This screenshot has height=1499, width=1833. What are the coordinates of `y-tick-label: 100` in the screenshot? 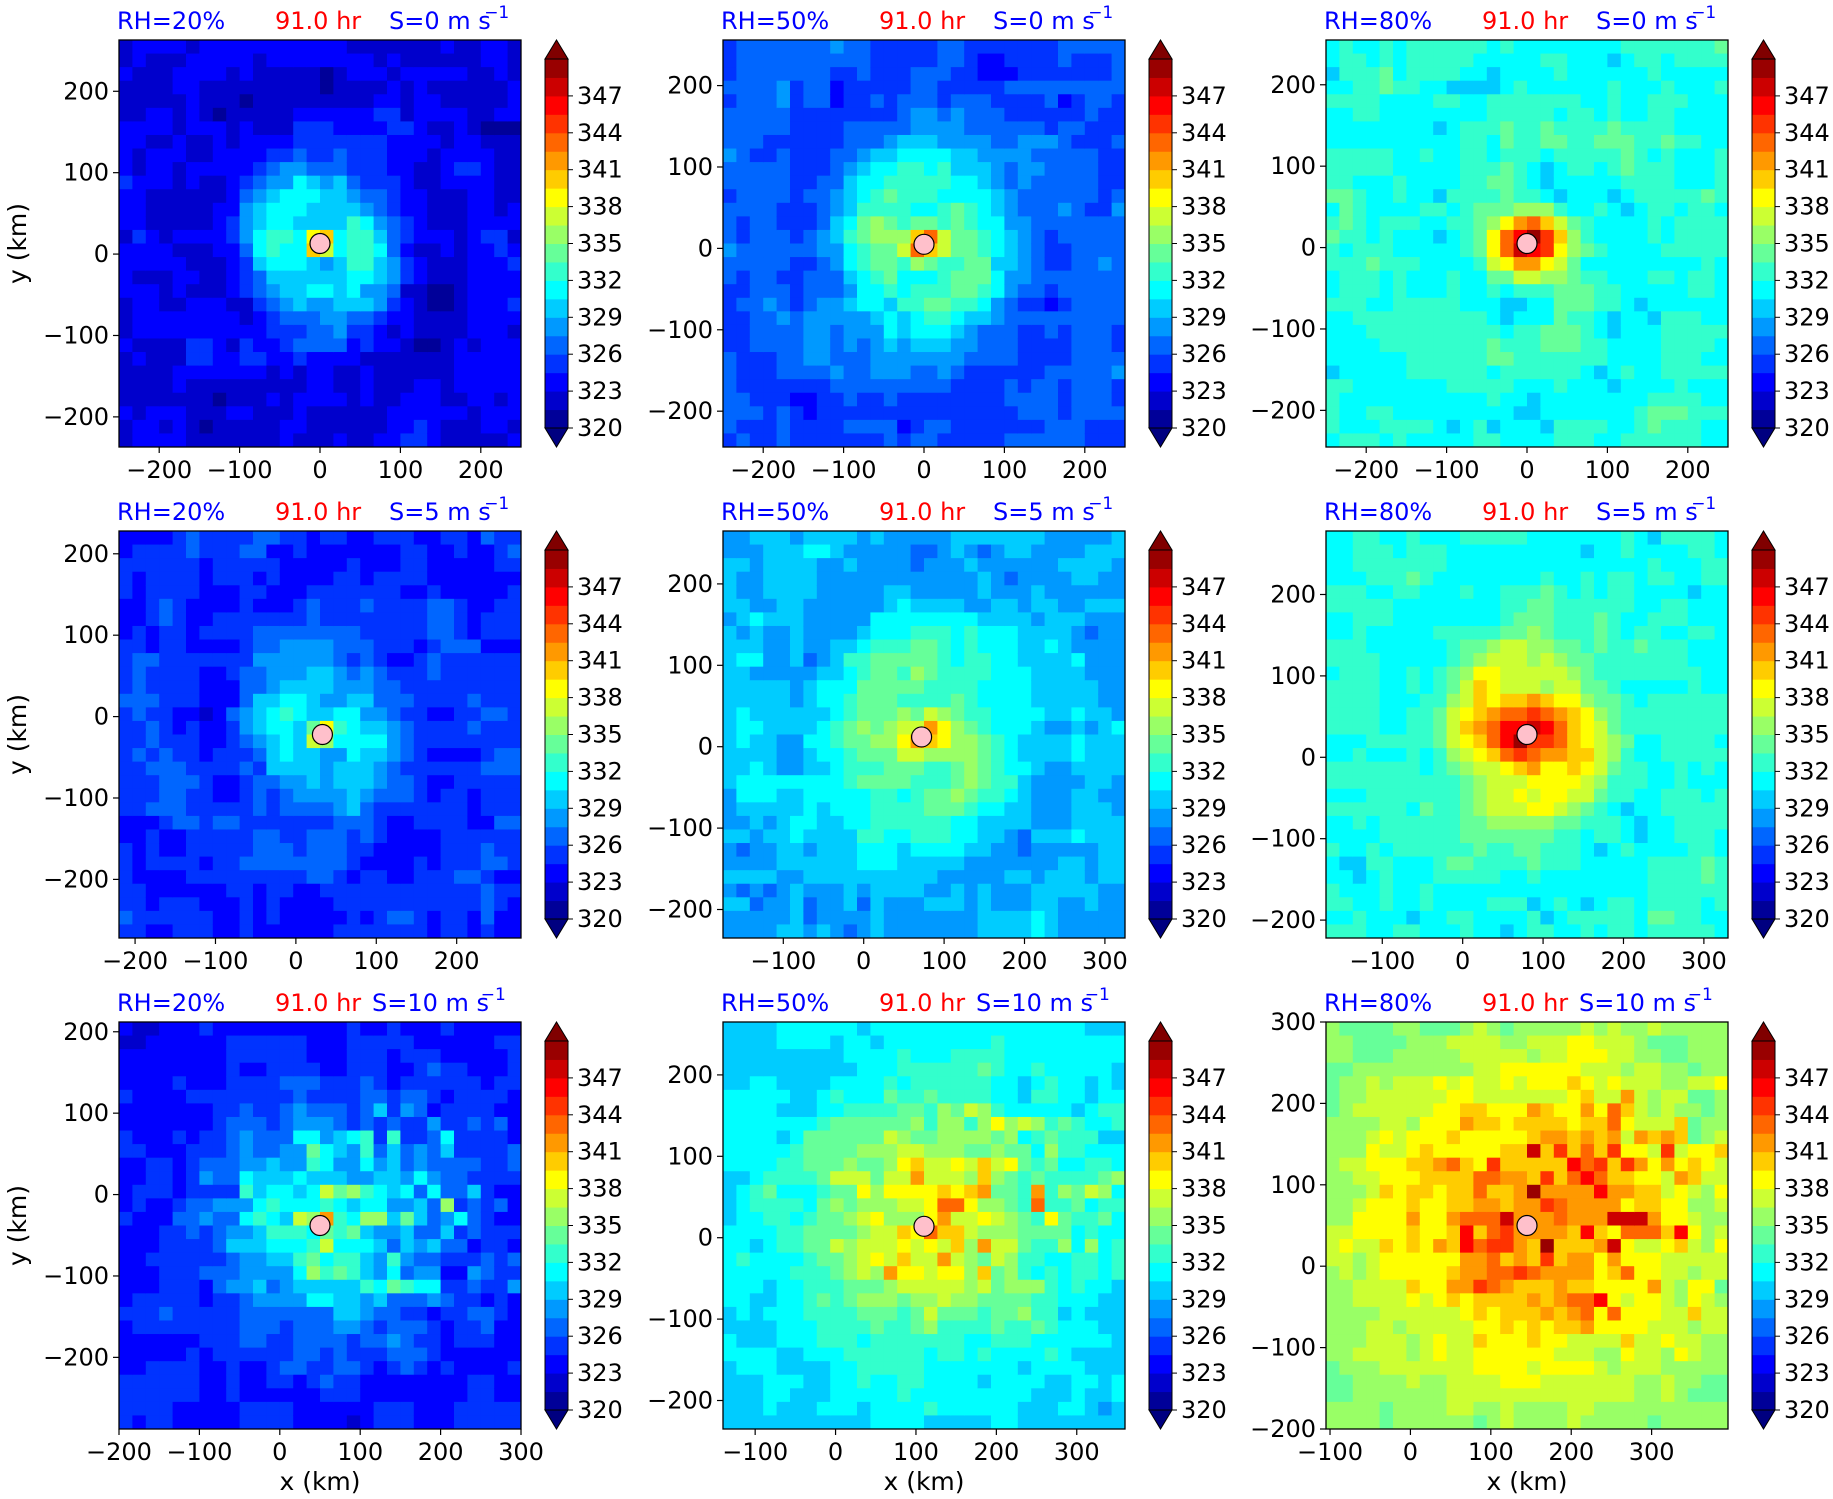 It's located at (1293, 166).